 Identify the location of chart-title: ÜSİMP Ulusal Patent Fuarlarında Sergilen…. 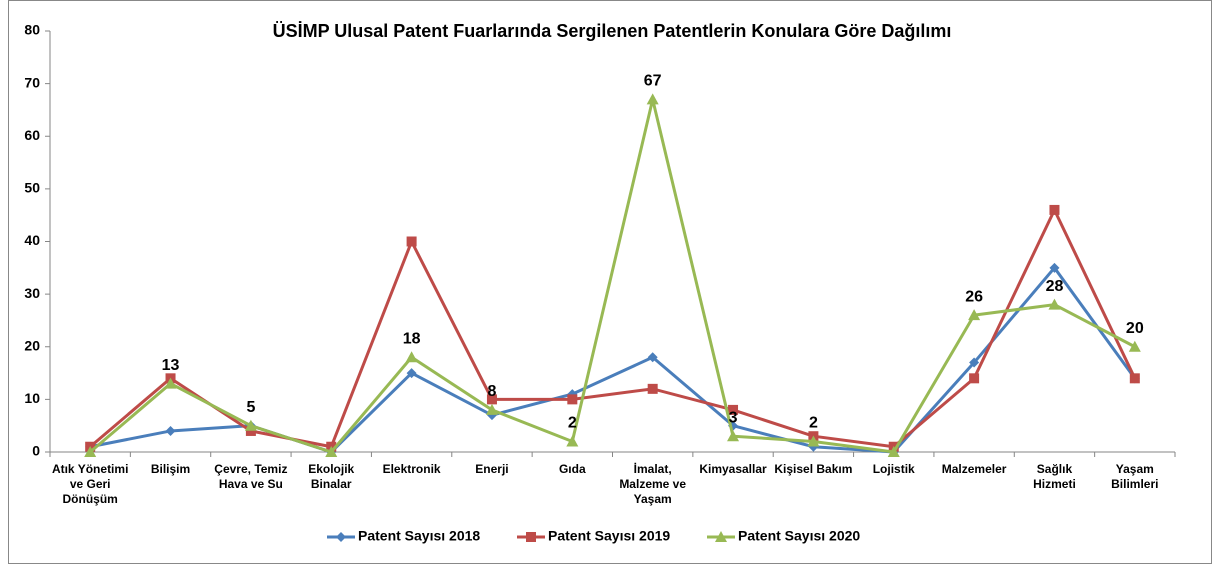
(612, 31).